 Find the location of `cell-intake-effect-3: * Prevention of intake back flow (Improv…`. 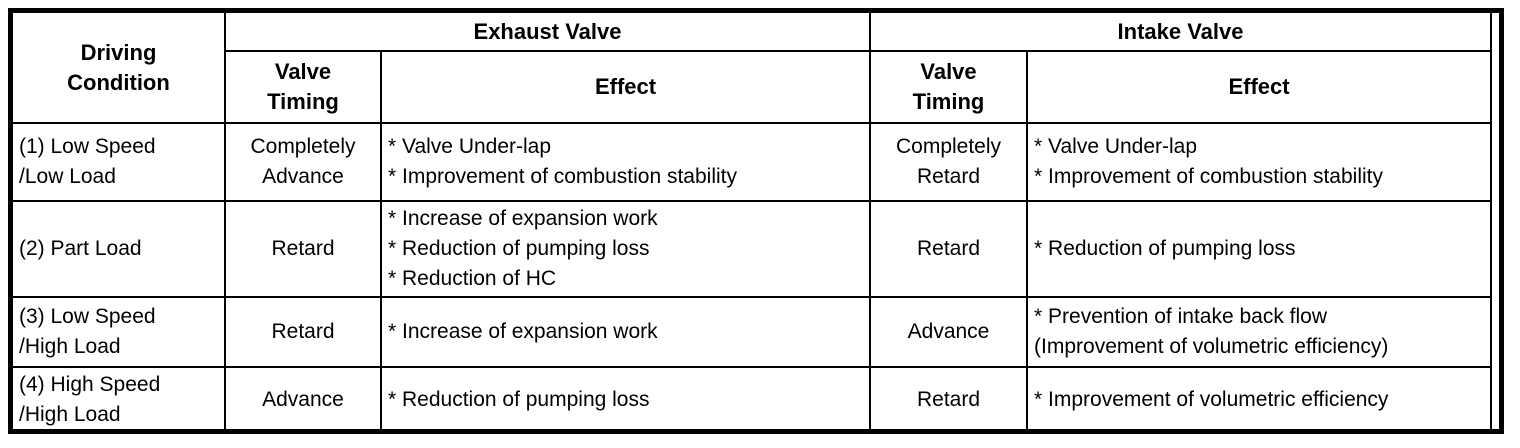

cell-intake-effect-3: * Prevention of intake back flow (Improv… is located at coordinates (1259, 332).